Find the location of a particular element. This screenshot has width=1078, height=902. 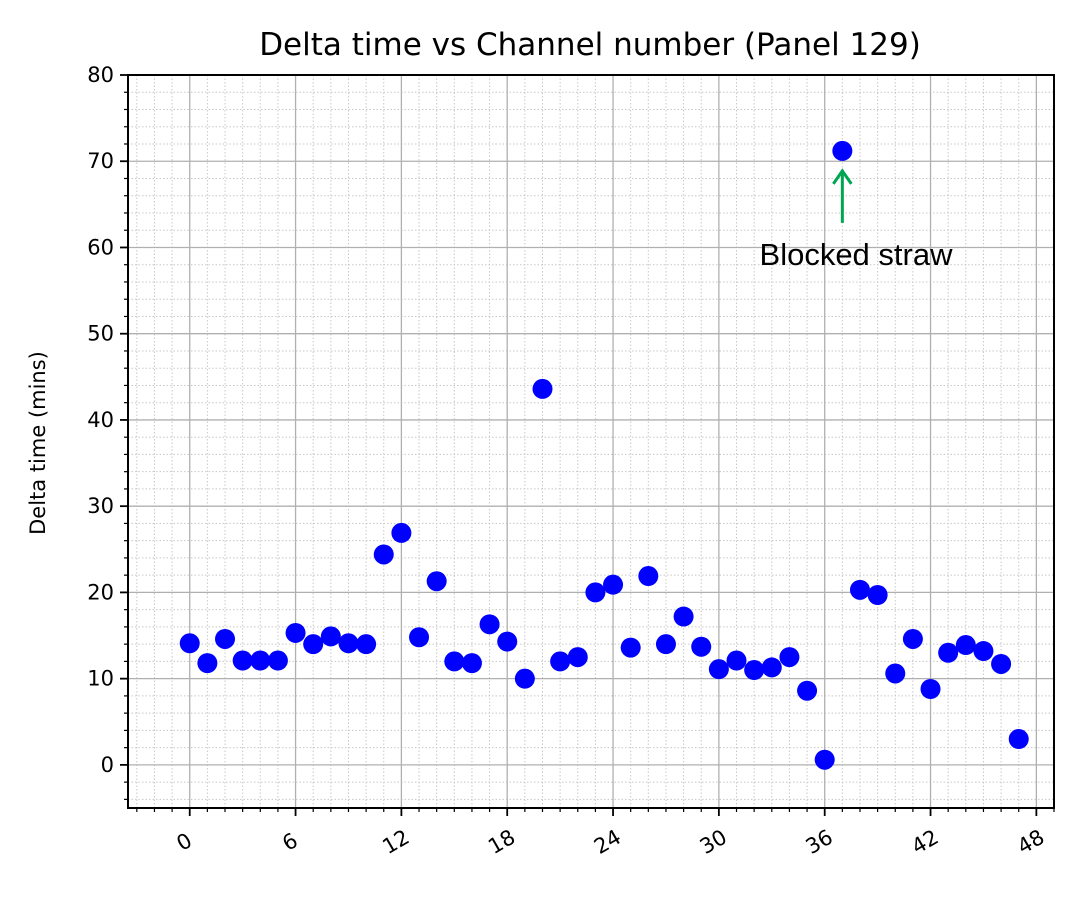

x-tick-label: 0 is located at coordinates (184, 841).